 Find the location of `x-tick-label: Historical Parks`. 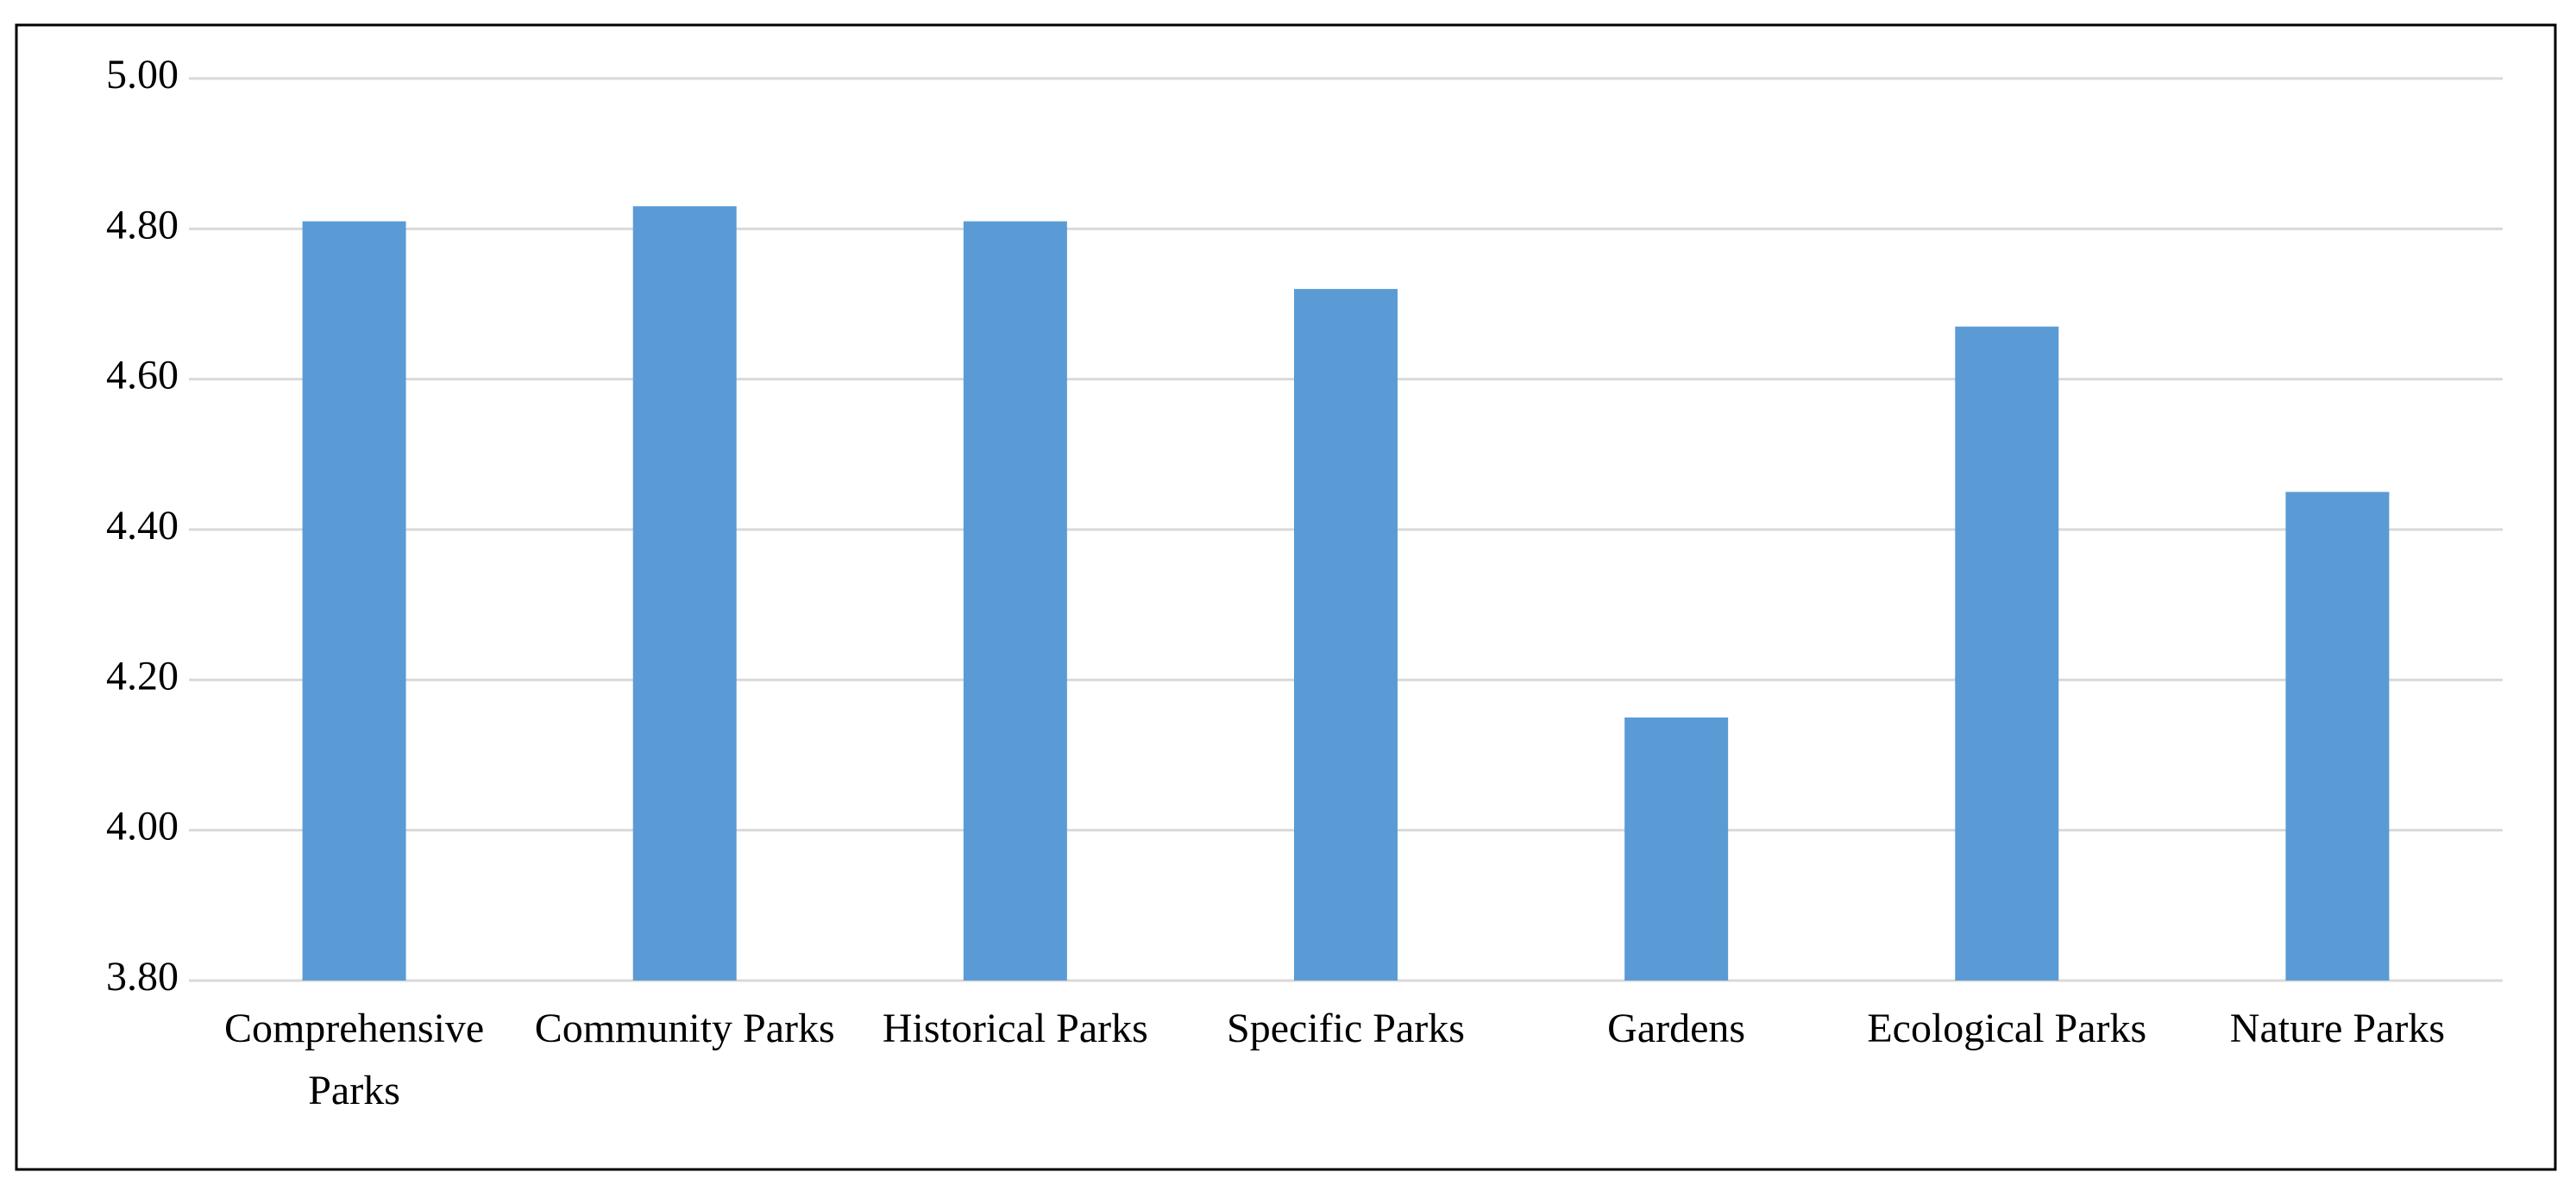

x-tick-label: Historical Parks is located at coordinates (1015, 1028).